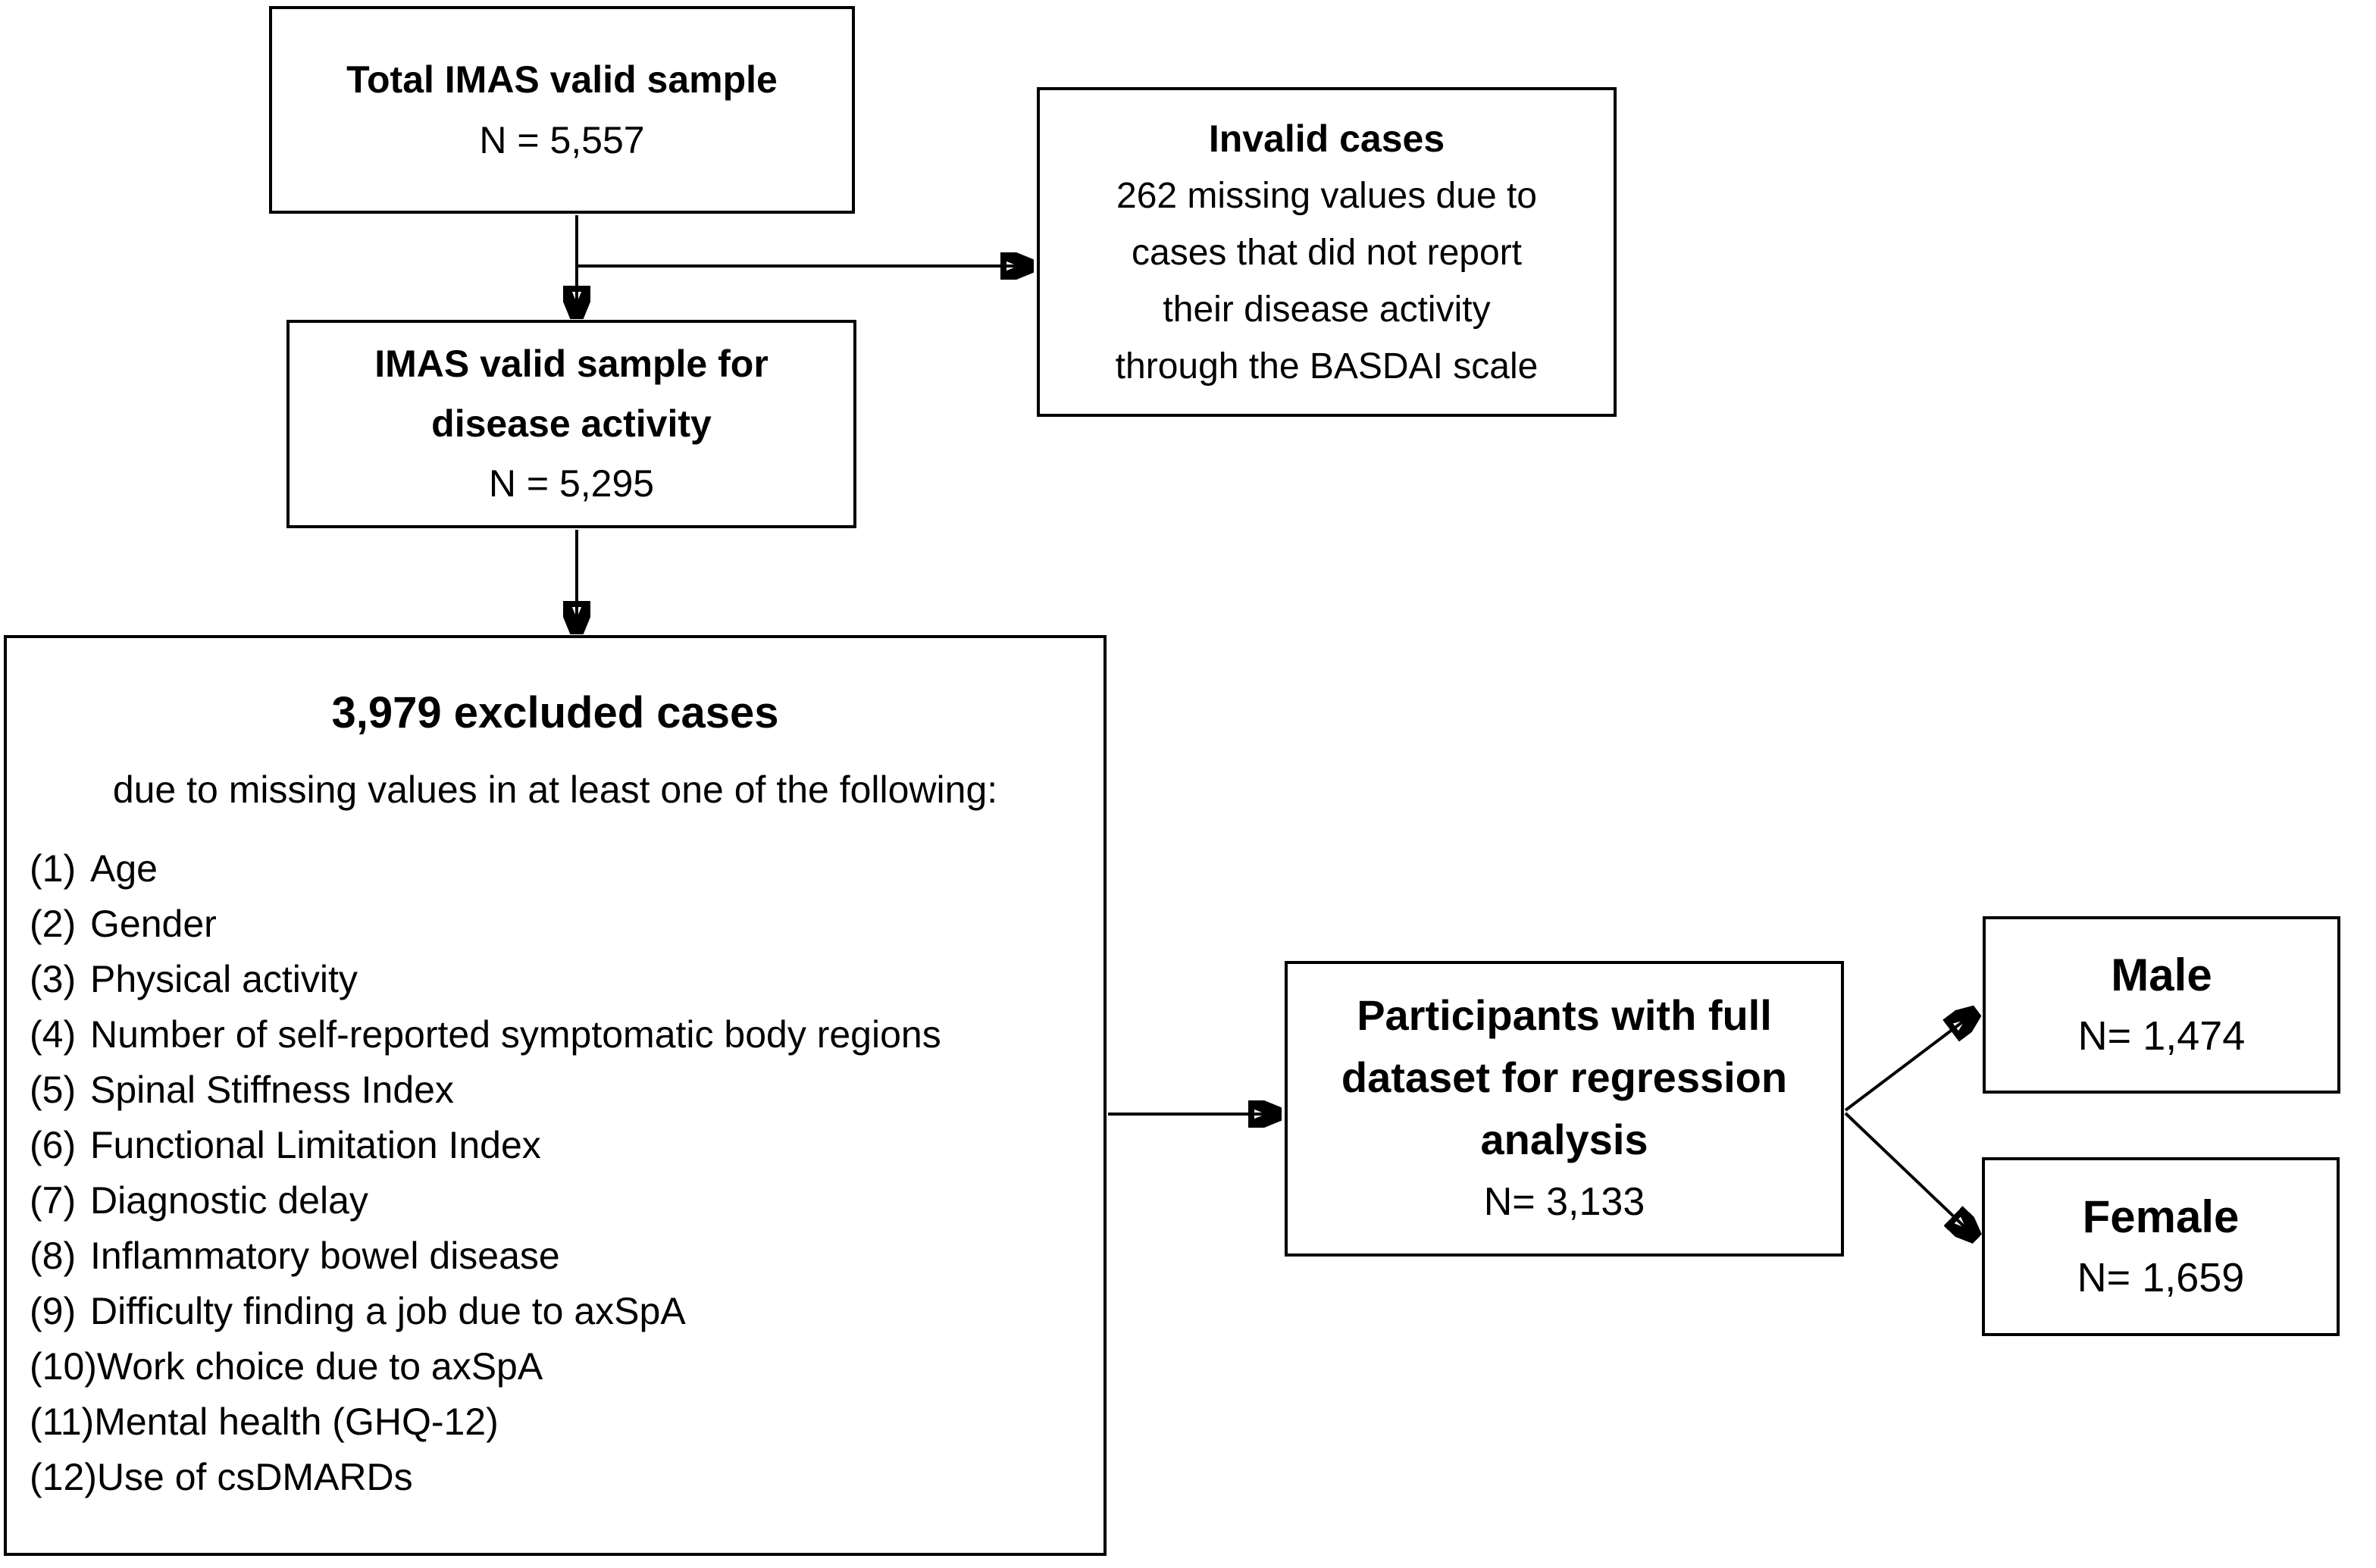 The width and height of the screenshot is (2376, 1568). What do you see at coordinates (1564, 1202) in the screenshot?
I see `regression-n: N= 3,133` at bounding box center [1564, 1202].